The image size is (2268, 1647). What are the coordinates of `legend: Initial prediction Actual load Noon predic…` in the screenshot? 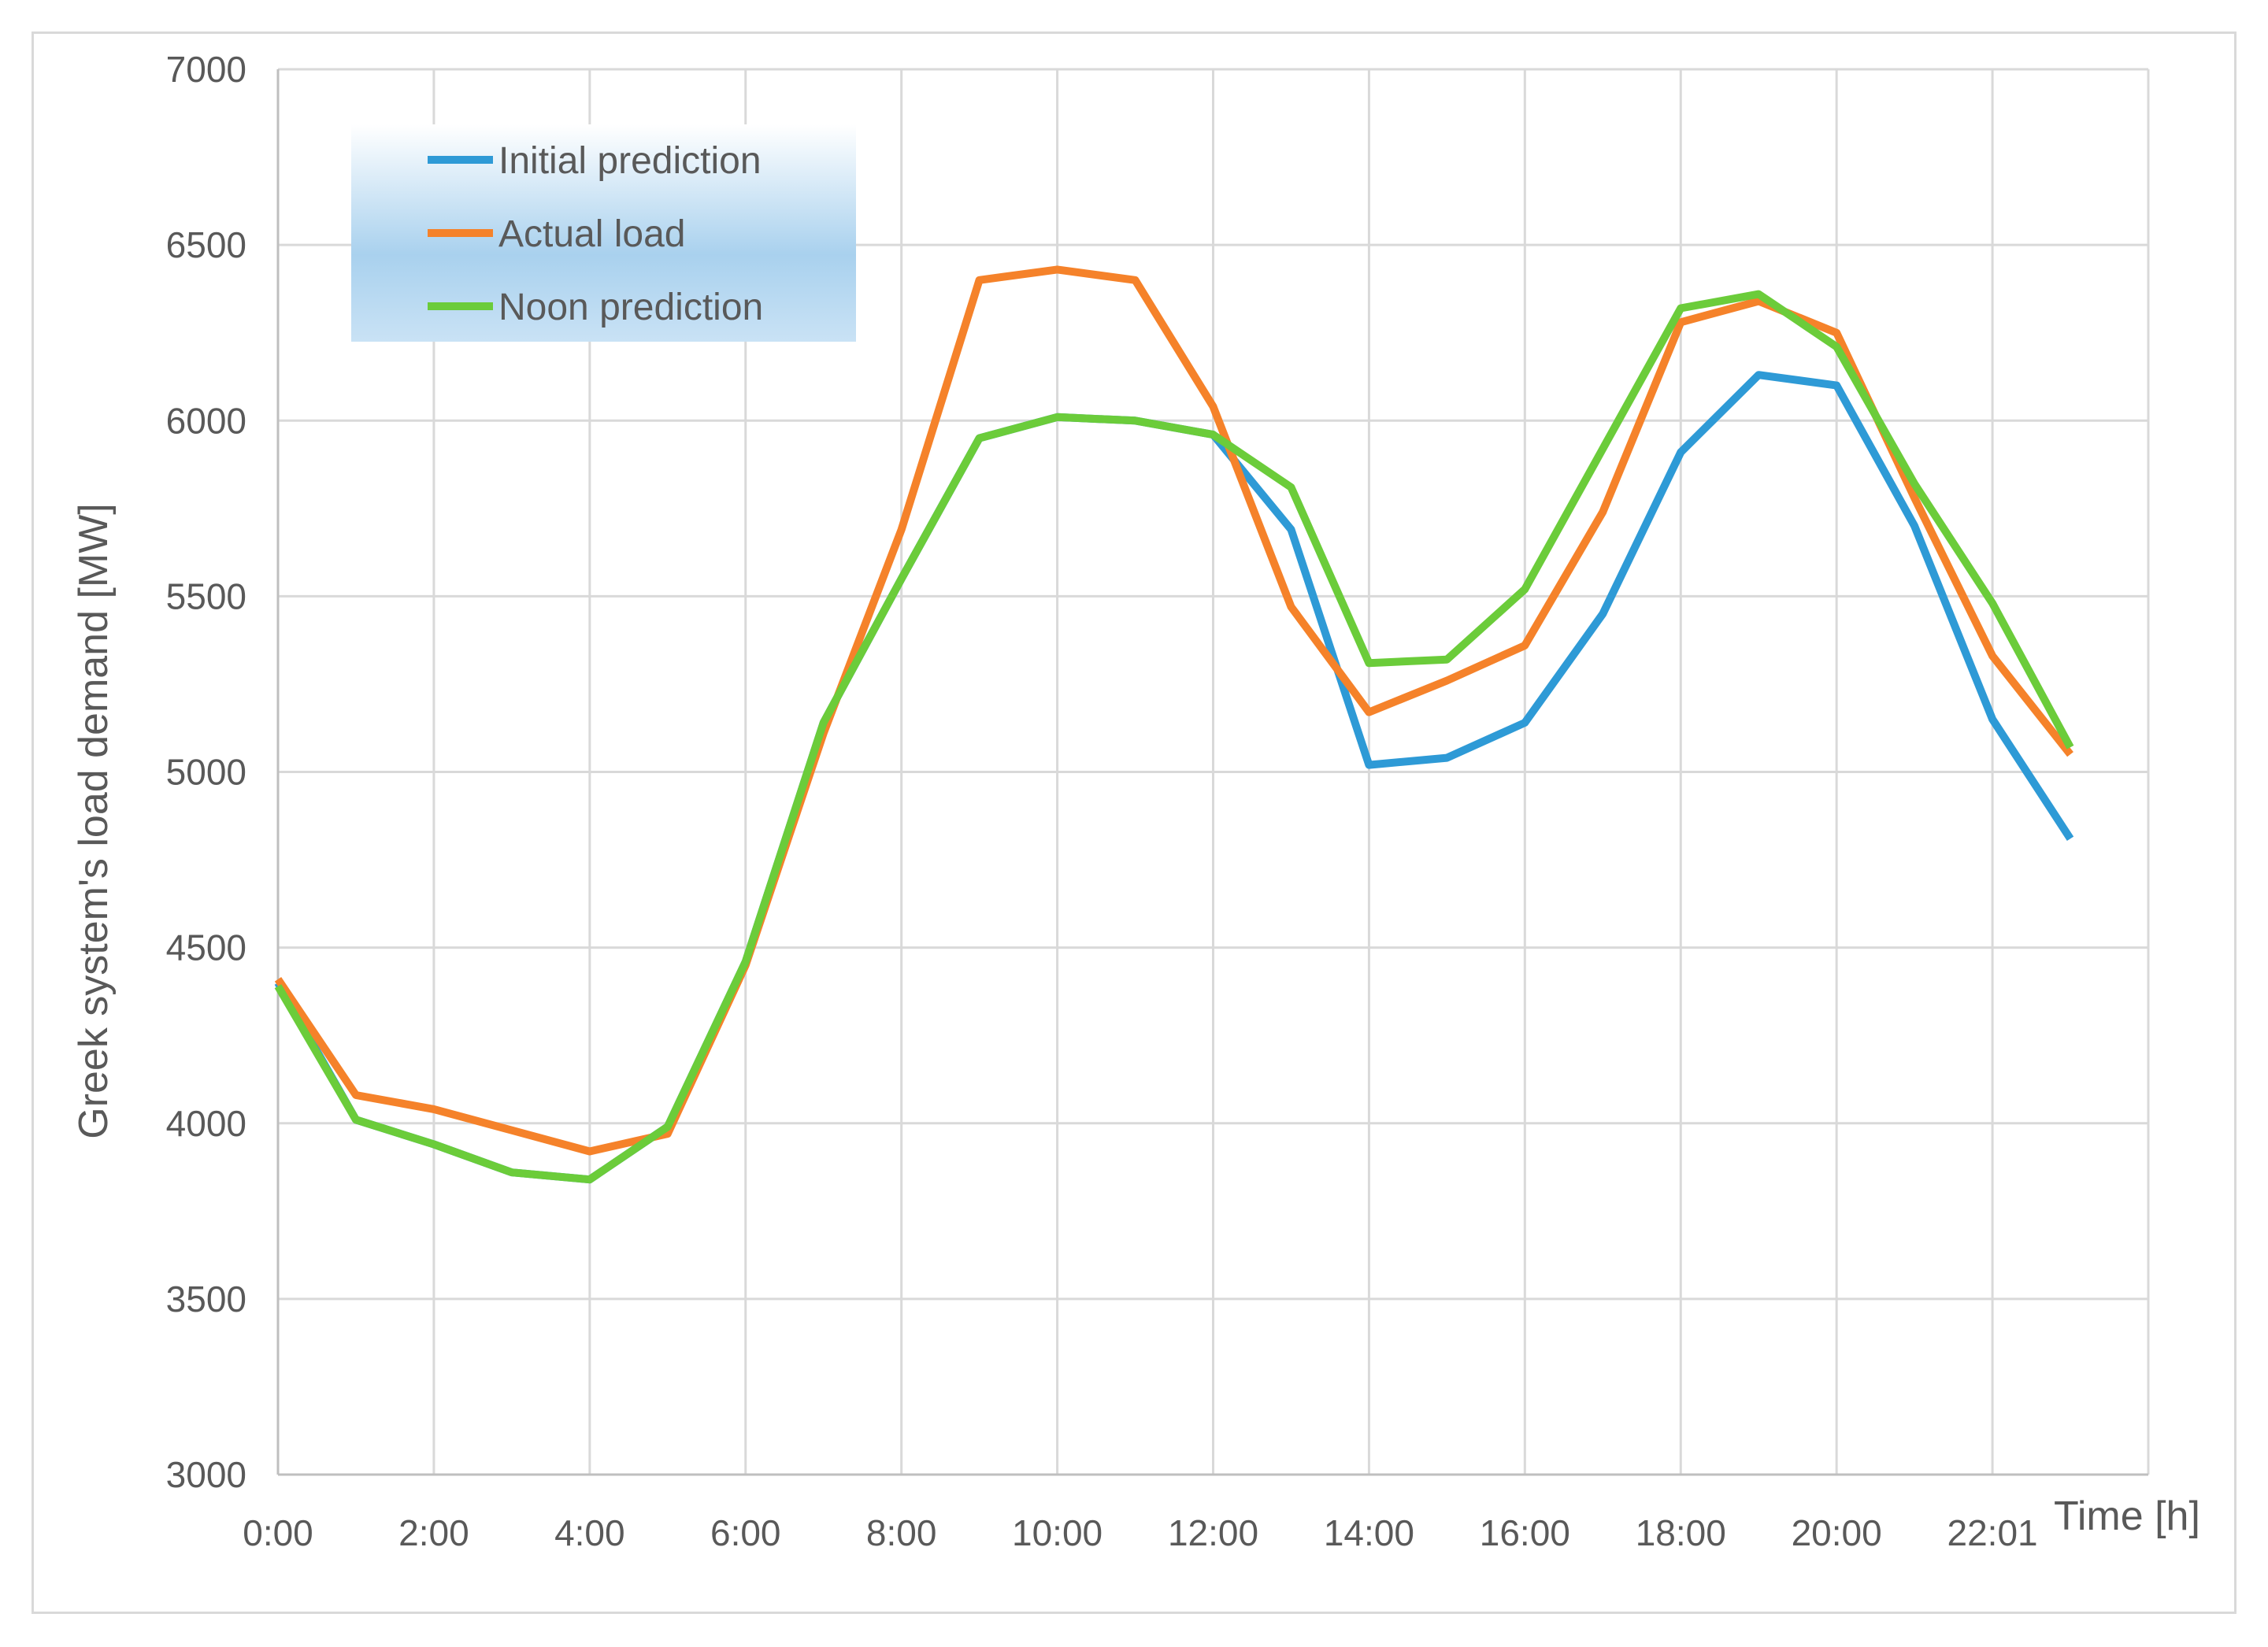 It's located at (603, 233).